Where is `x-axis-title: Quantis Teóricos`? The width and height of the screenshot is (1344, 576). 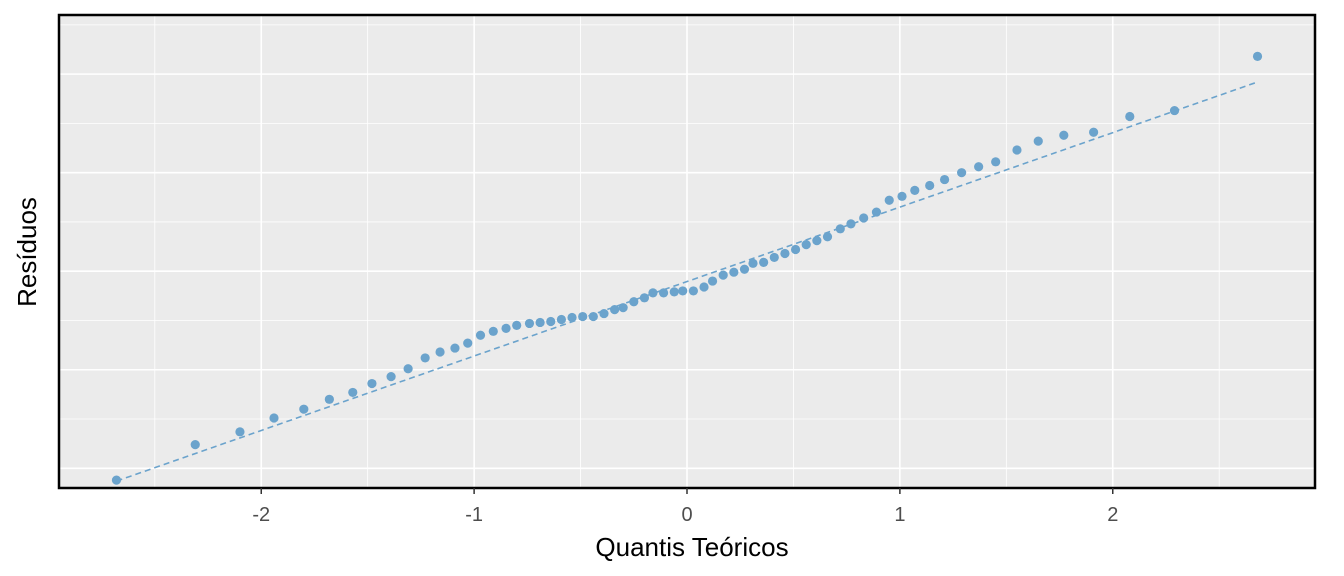 x-axis-title: Quantis Teóricos is located at coordinates (691, 547).